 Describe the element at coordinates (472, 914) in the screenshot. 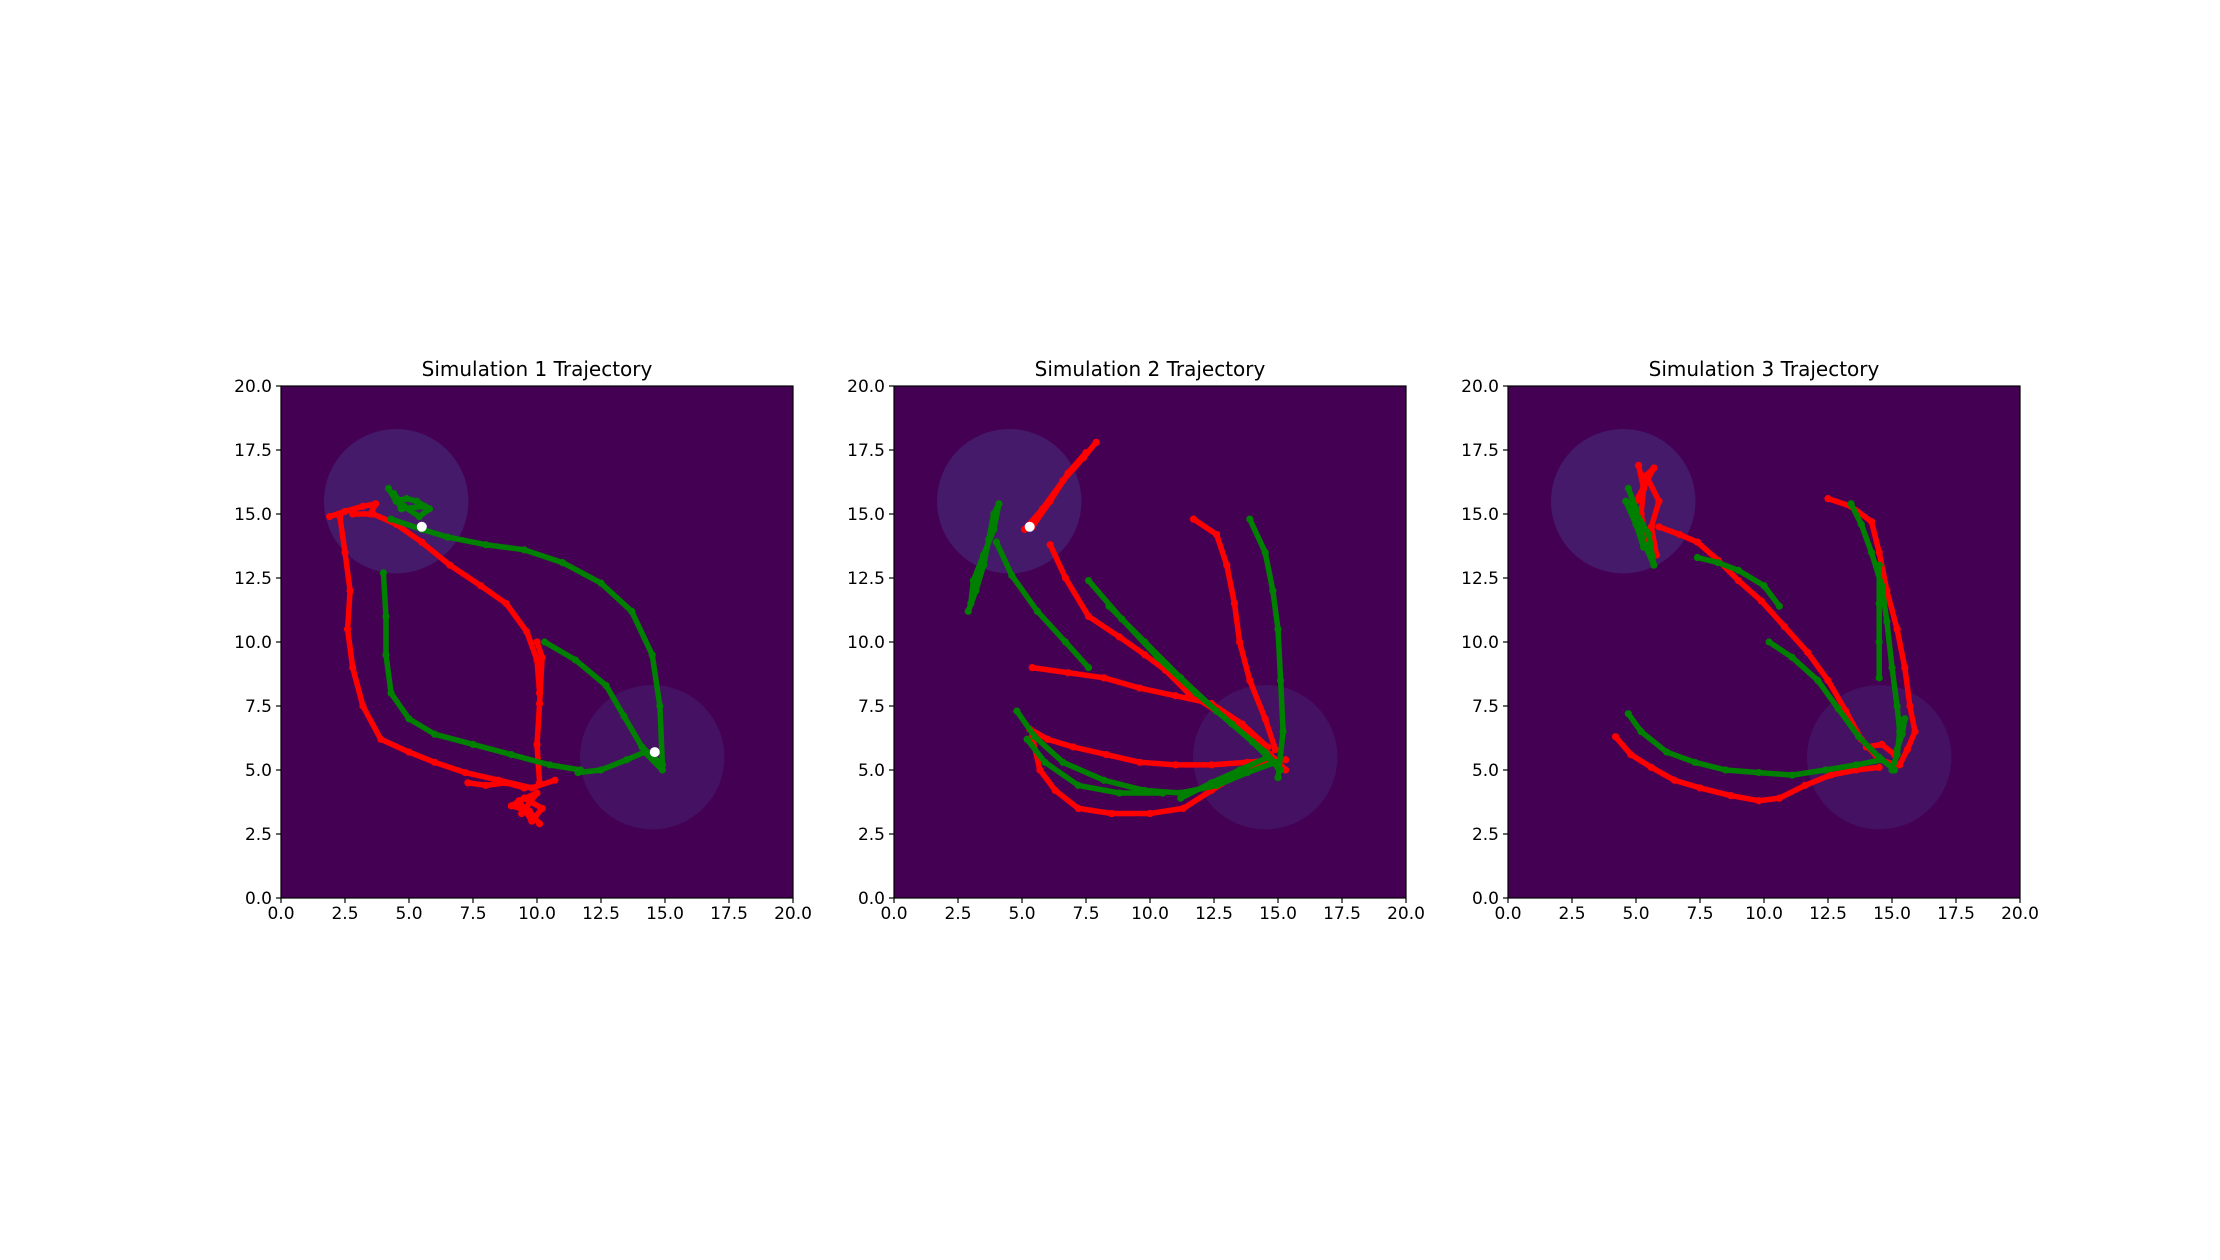

I see `x-tick-label: 7.5` at that location.